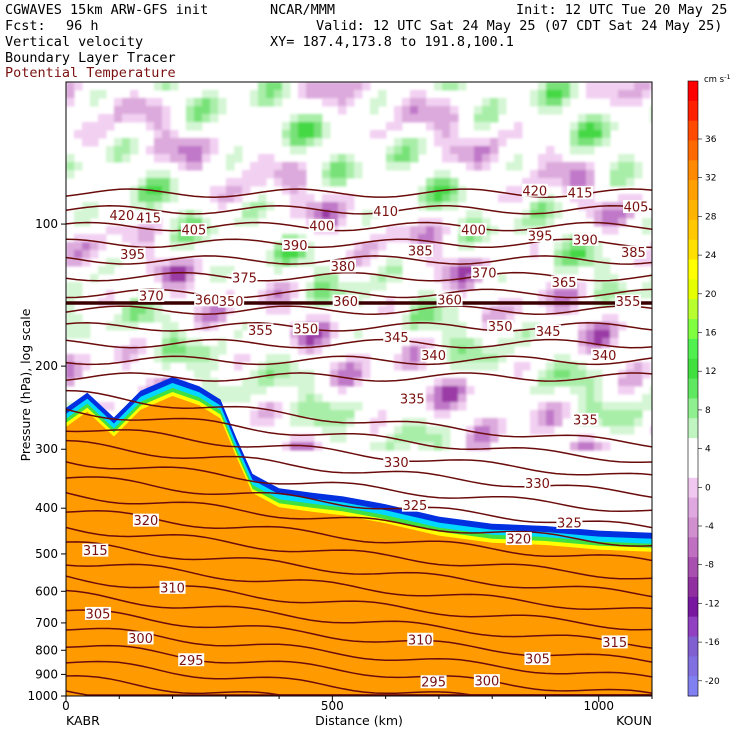  I want to click on colorbar-label: 24, so click(711, 256).